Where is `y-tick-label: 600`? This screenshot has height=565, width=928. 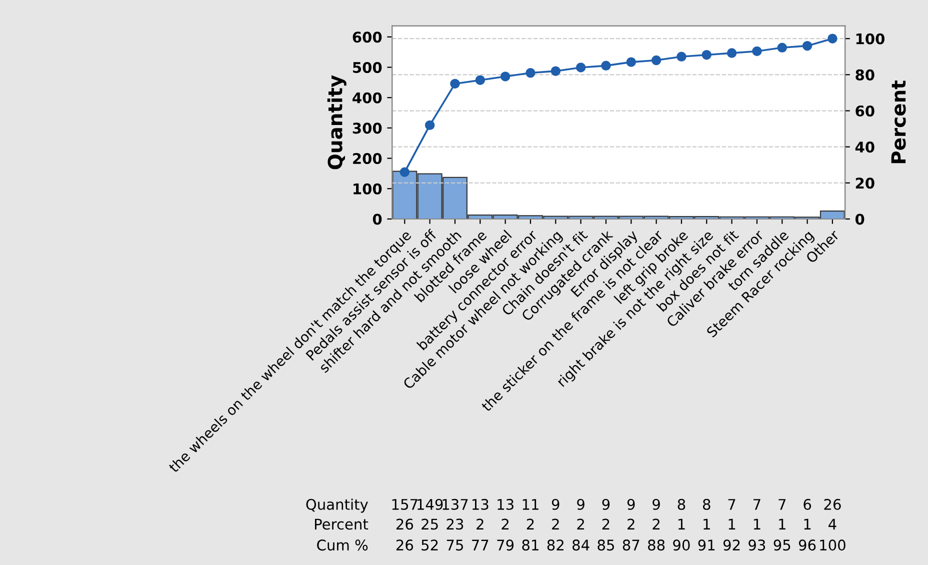 y-tick-label: 600 is located at coordinates (367, 37).